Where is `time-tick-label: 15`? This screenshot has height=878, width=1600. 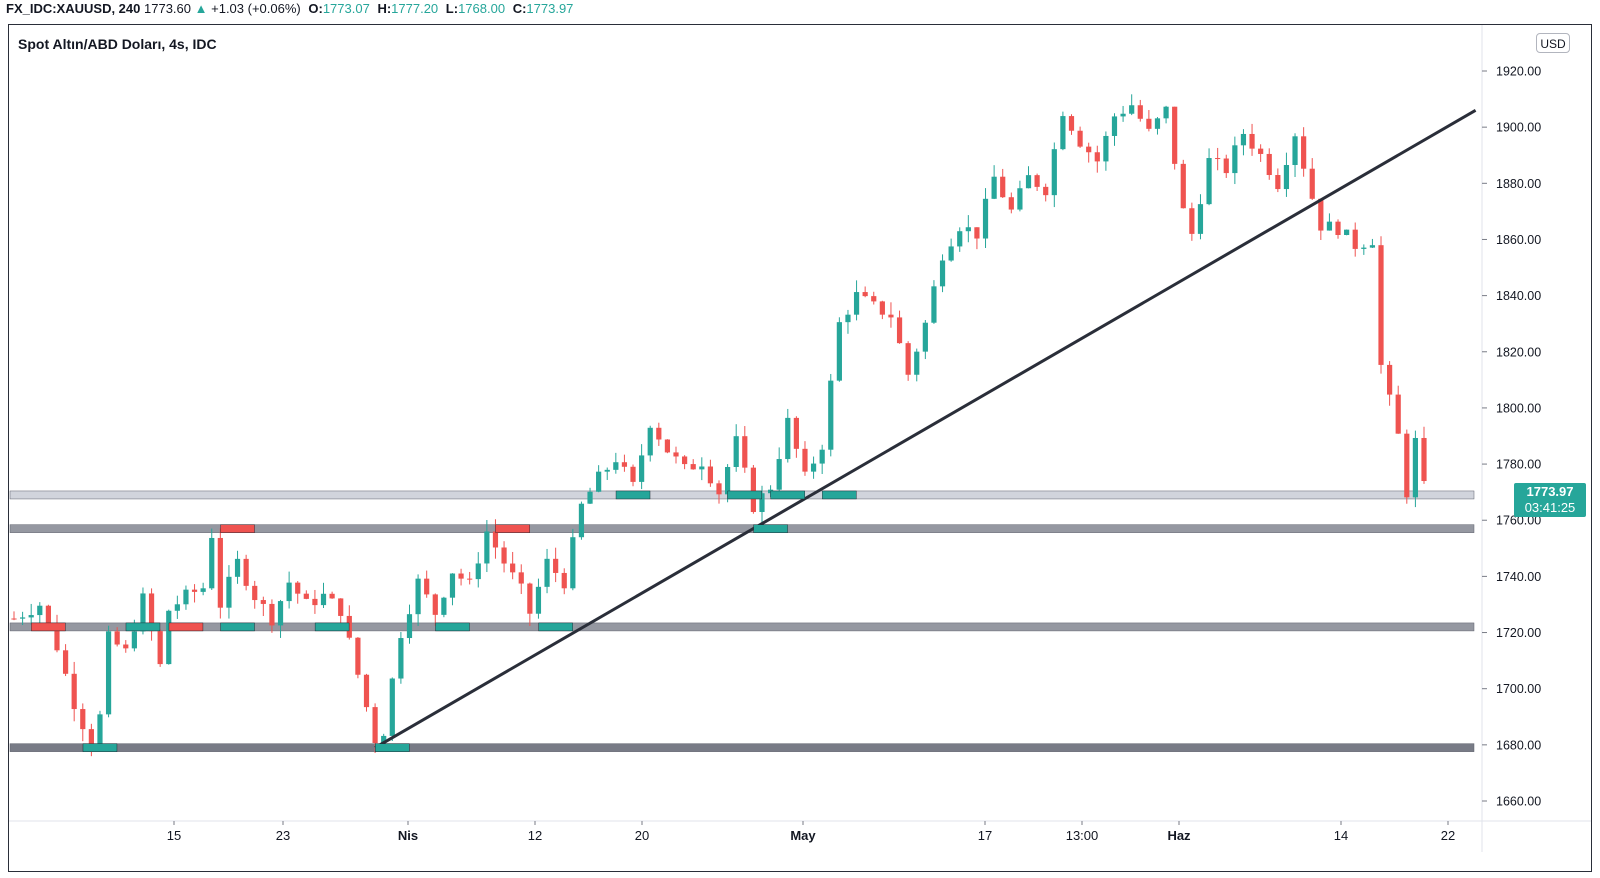
time-tick-label: 15 is located at coordinates (174, 835).